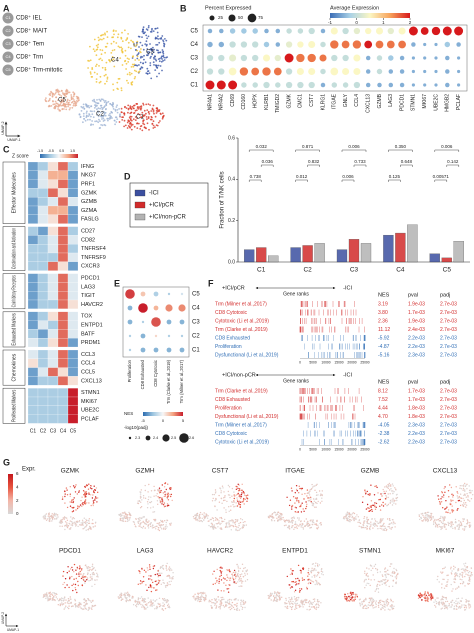  What do you see at coordinates (307, 270) in the screenshot?
I see `x-tick-label: C2` at bounding box center [307, 270].